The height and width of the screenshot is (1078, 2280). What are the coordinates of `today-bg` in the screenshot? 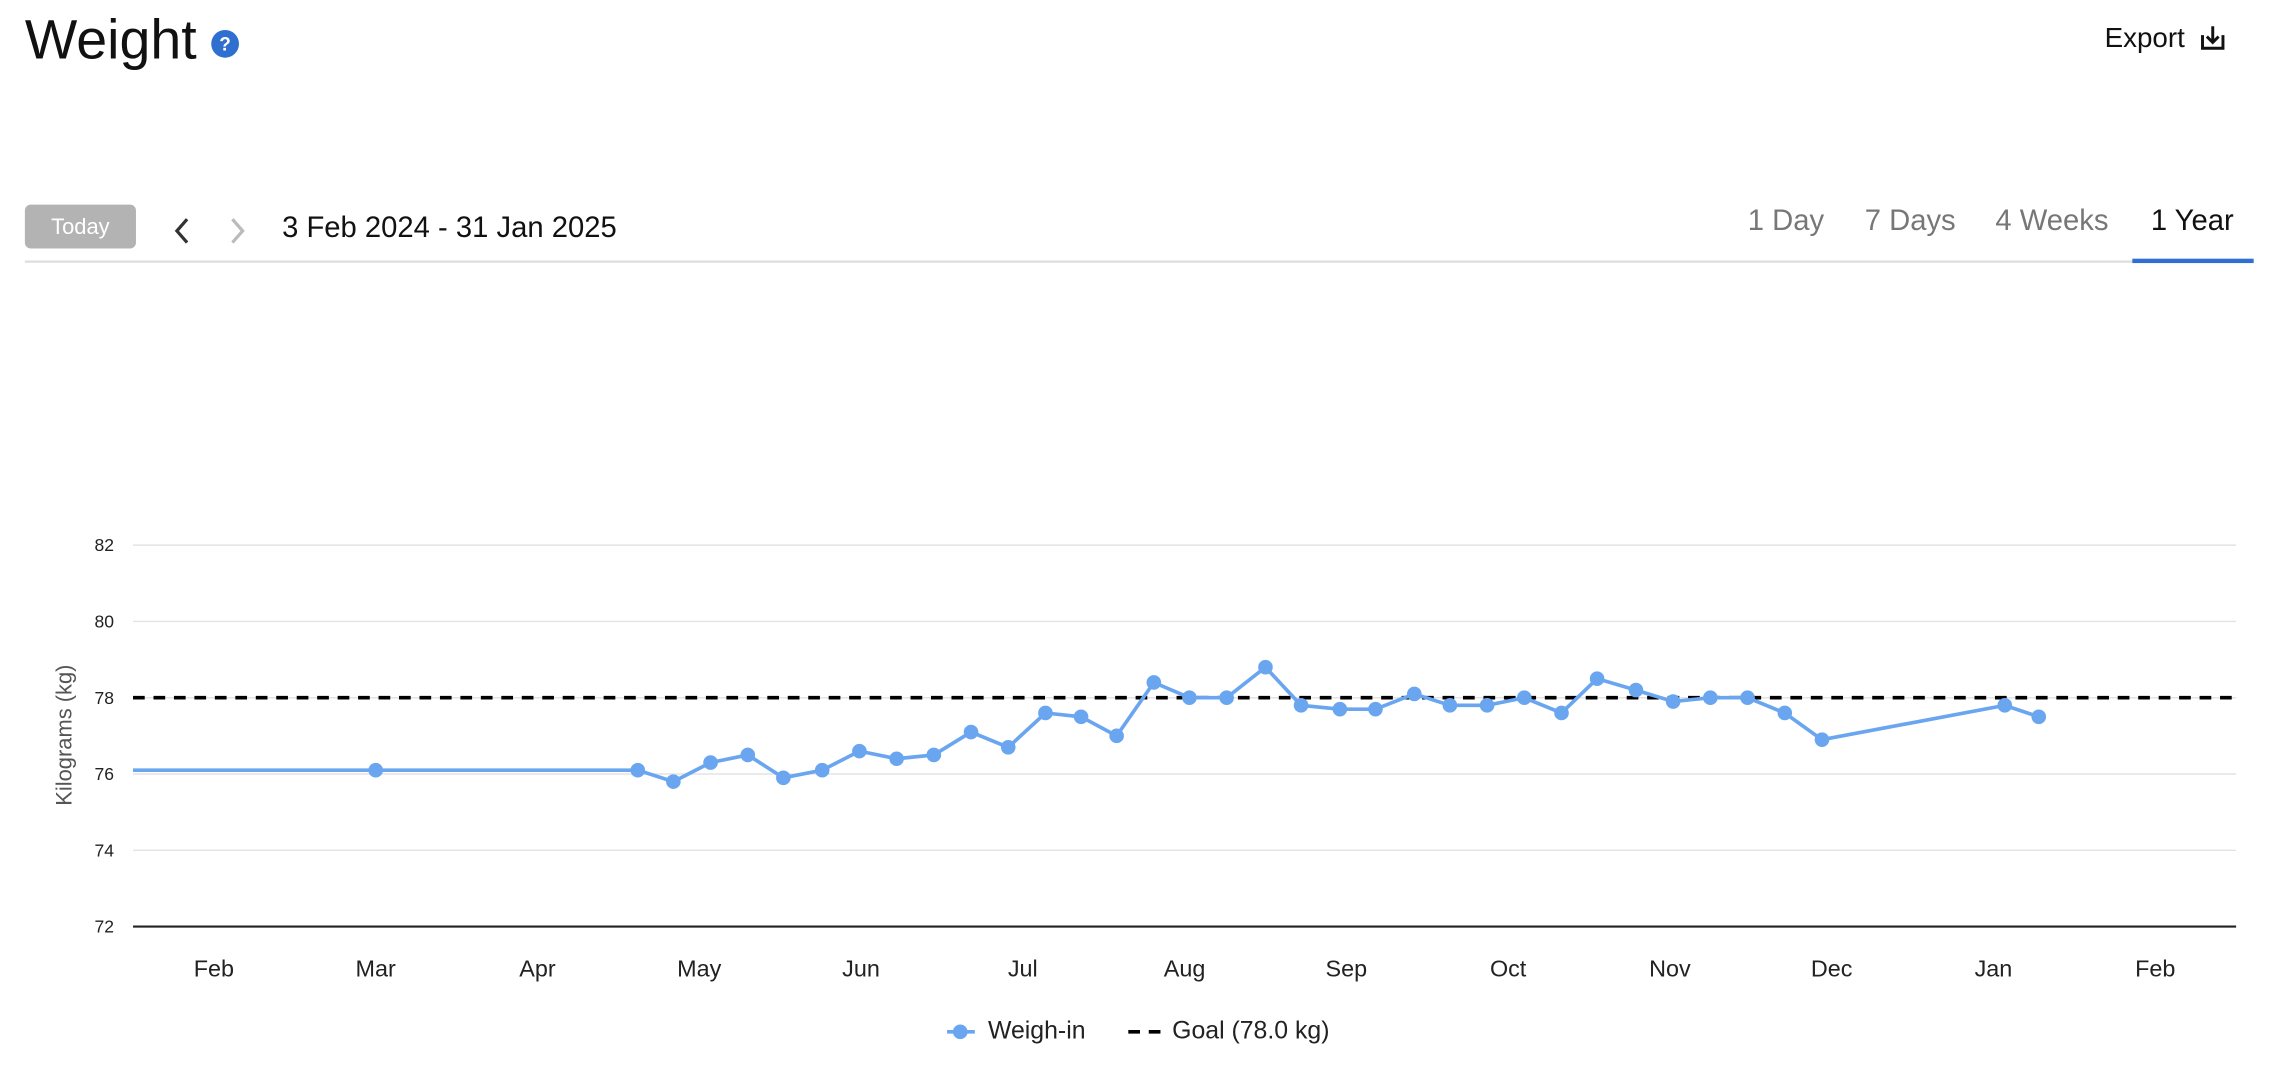 It's located at (80, 226).